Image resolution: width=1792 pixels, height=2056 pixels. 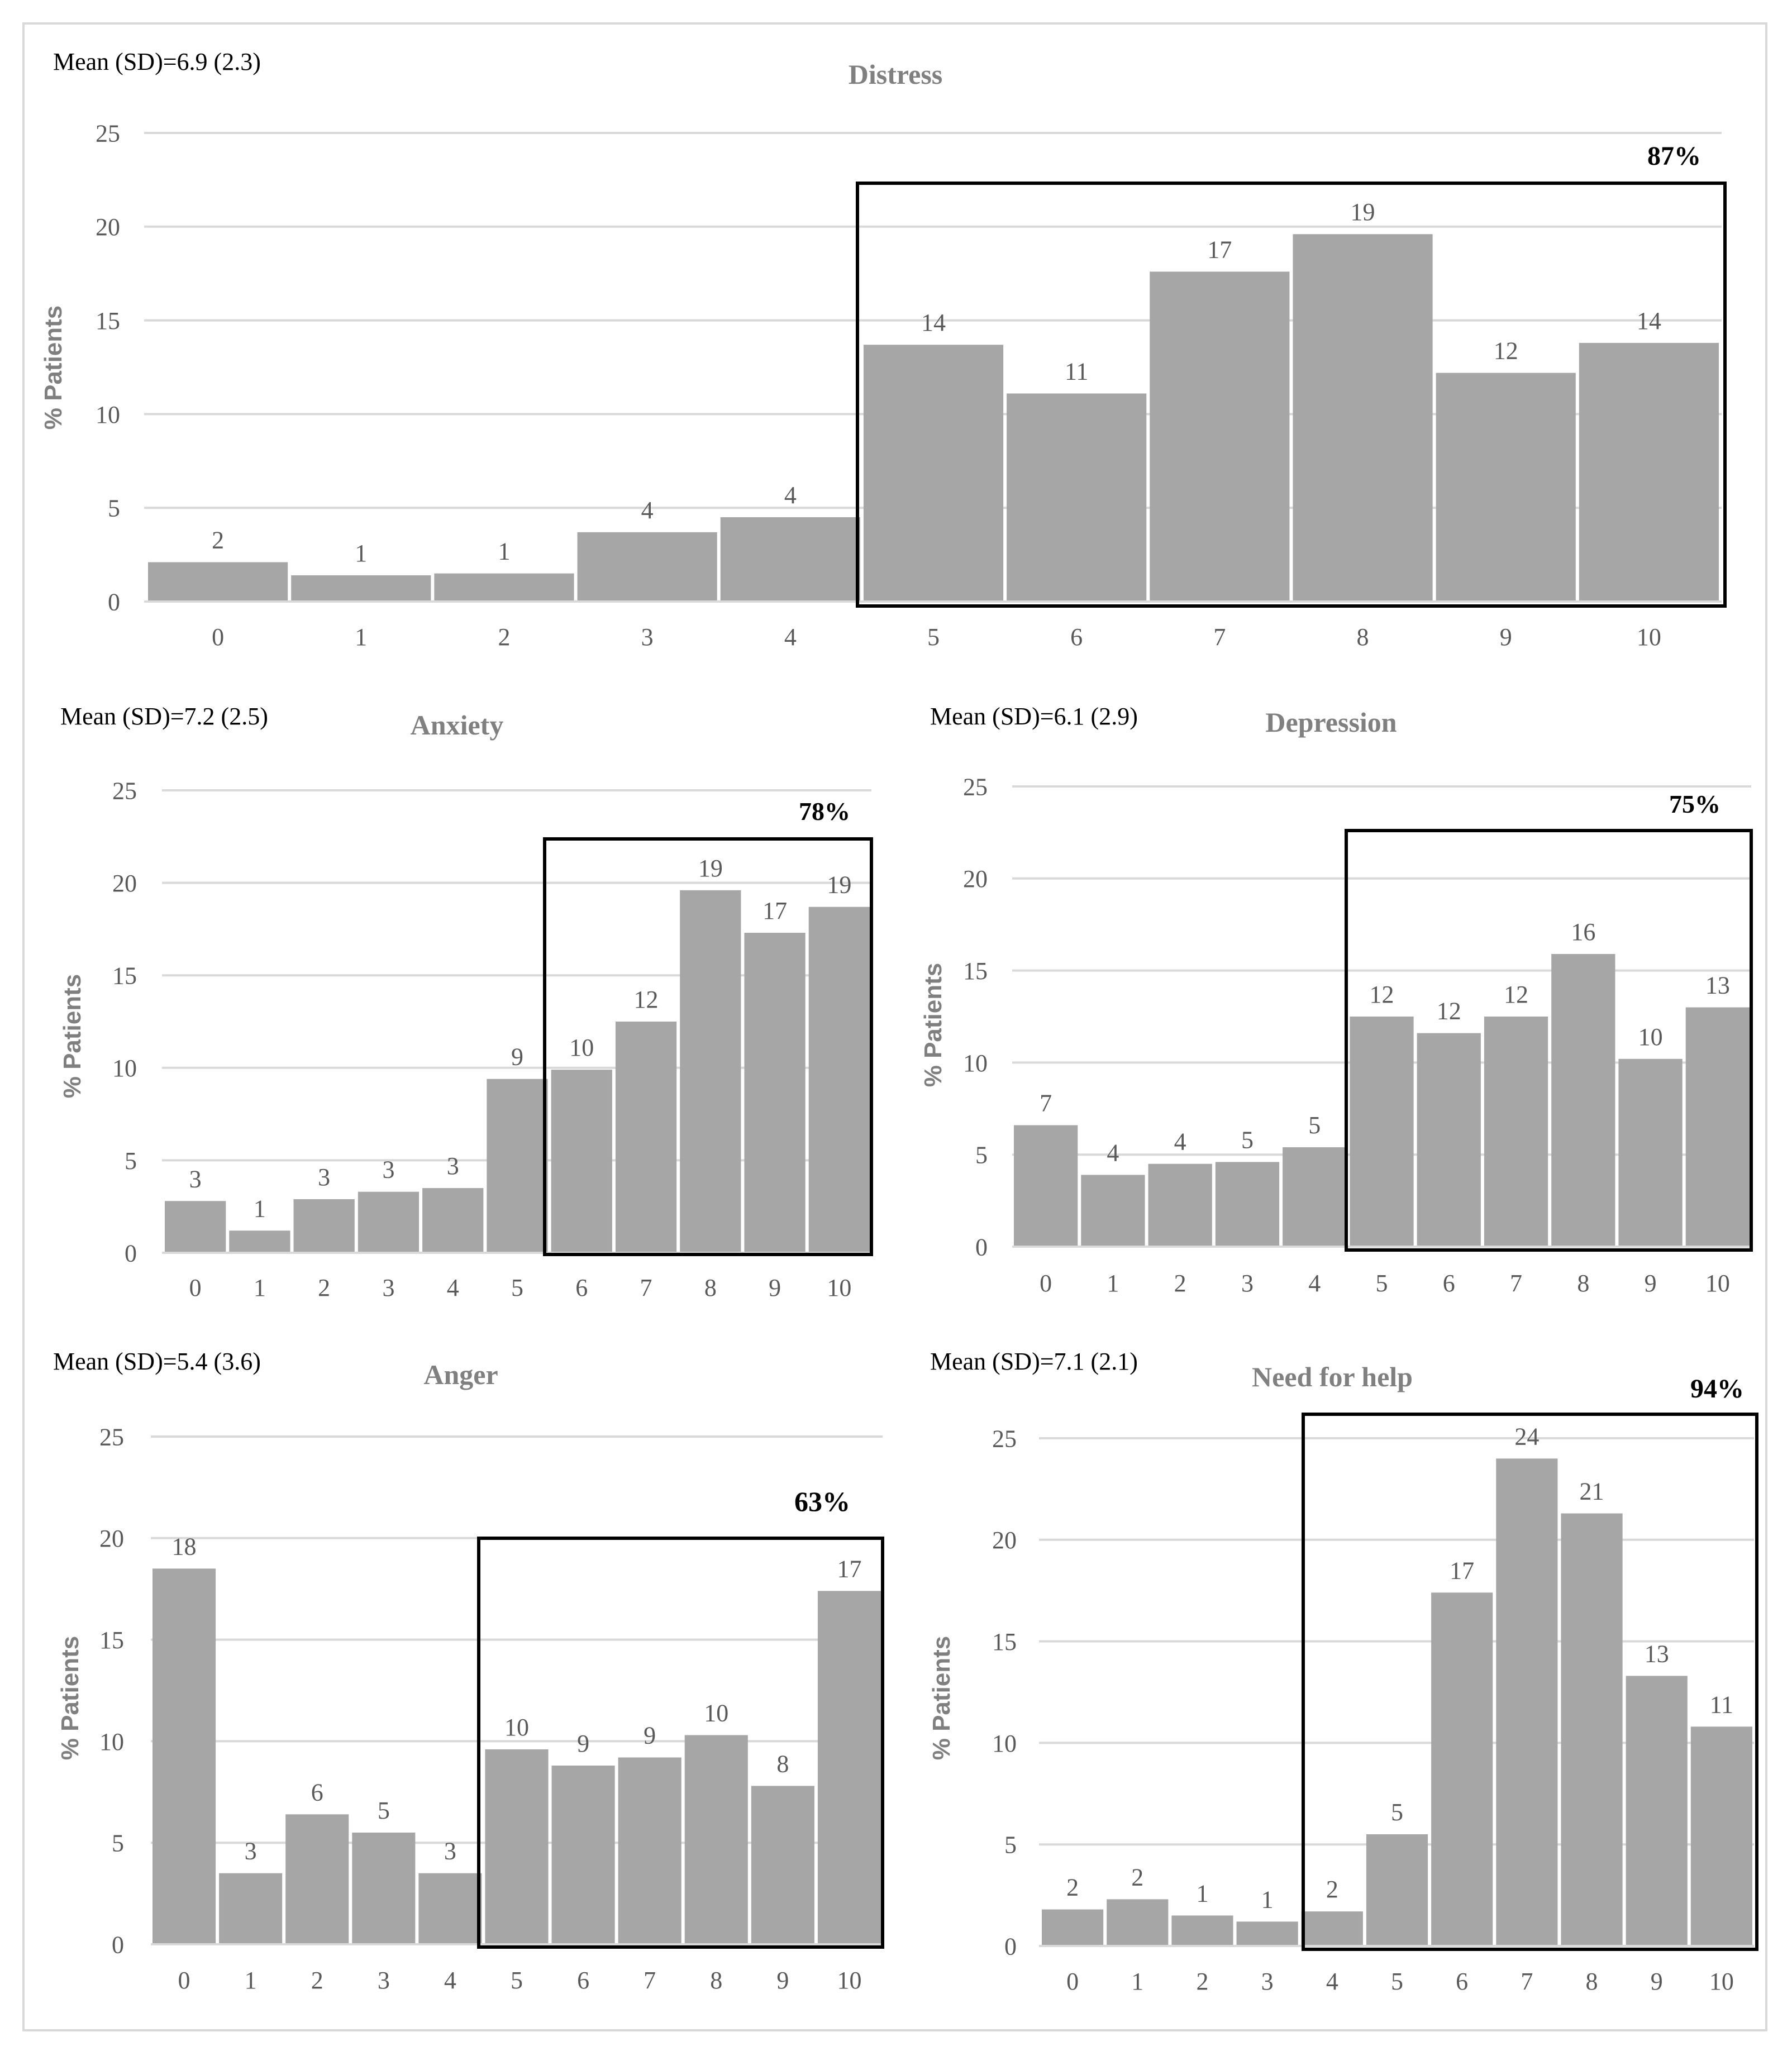 I want to click on data-label: 10, so click(x=716, y=1712).